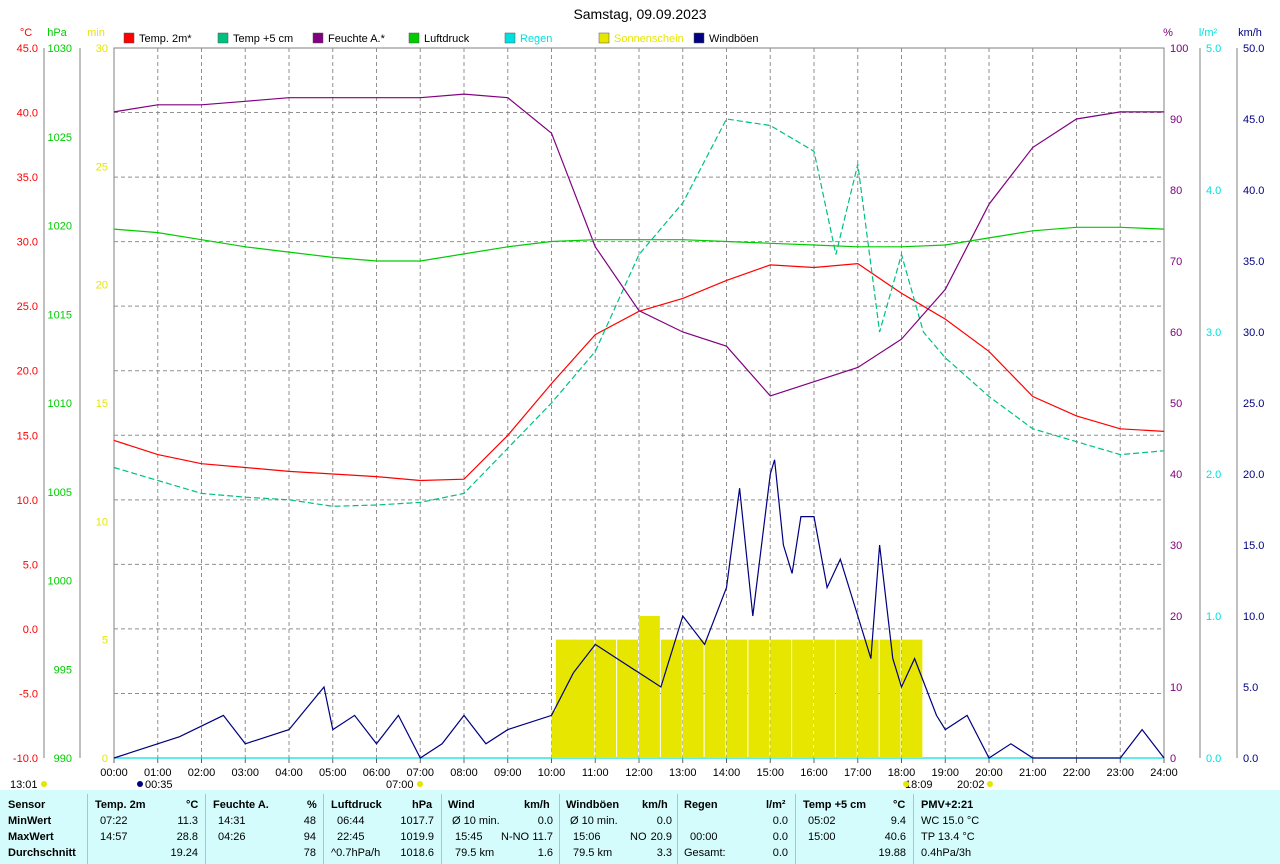 The height and width of the screenshot is (864, 1280). Describe the element at coordinates (30, 821) in the screenshot. I see `row-label-min: MinWert` at that location.